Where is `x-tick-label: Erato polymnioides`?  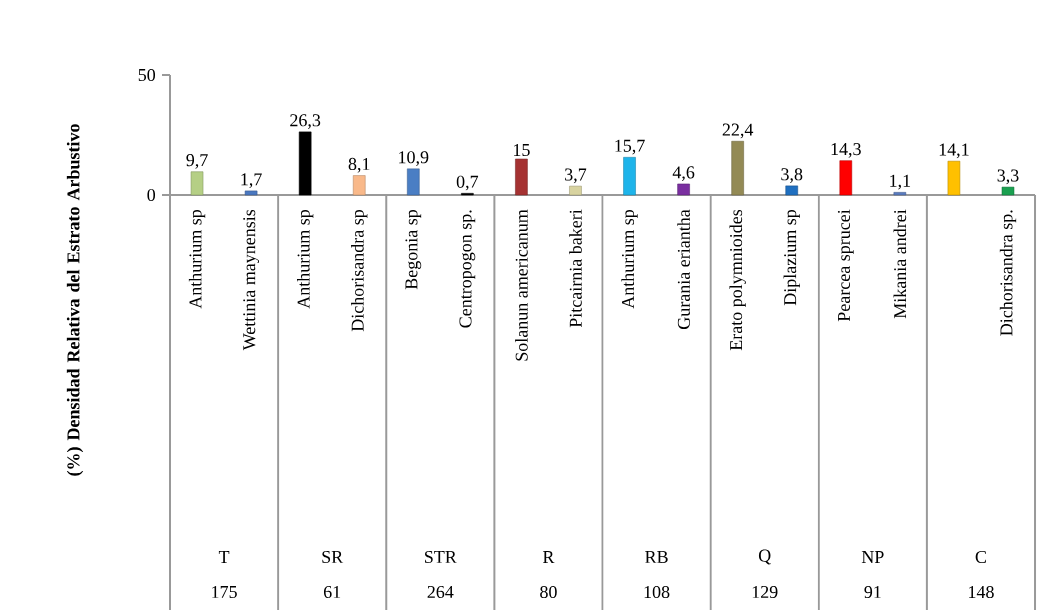
x-tick-label: Erato polymnioides is located at coordinates (737, 280).